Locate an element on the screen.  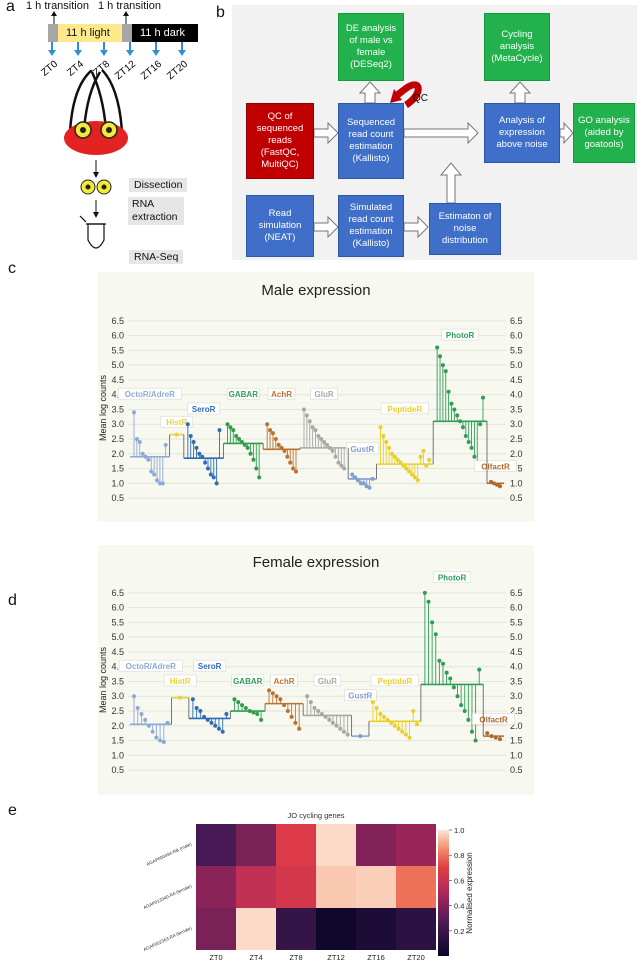
y-tick-label-right: 4.0 is located at coordinates (516, 395).